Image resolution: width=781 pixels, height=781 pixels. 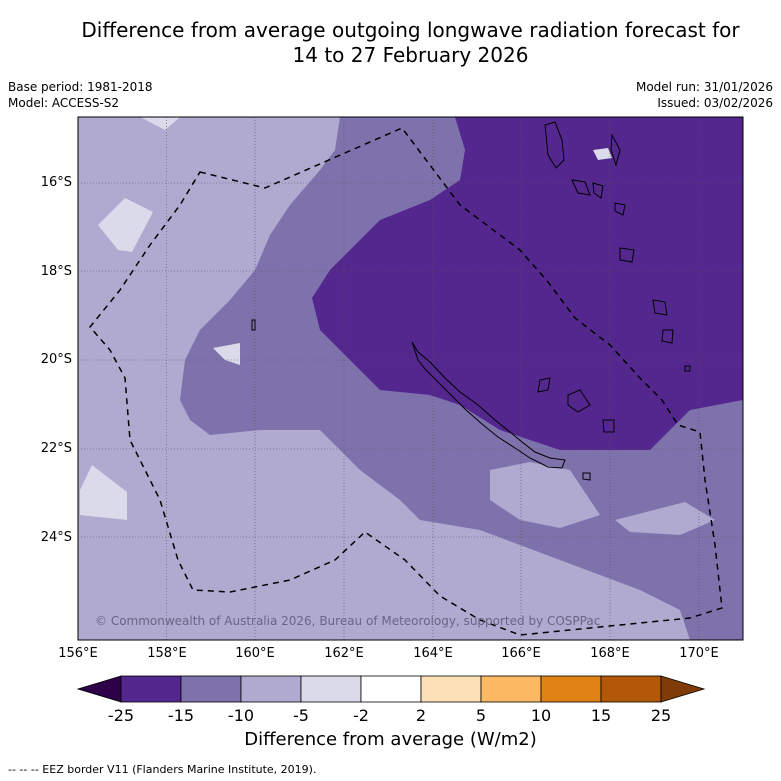 What do you see at coordinates (56, 271) in the screenshot?
I see `lat-label-18s: 18°S` at bounding box center [56, 271].